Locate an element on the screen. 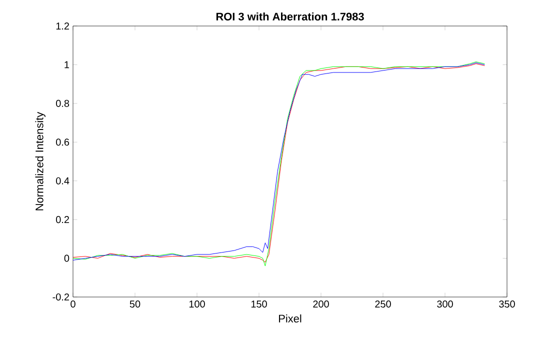 Image resolution: width=560 pixels, height=337 pixels. x-tick-label: 250 is located at coordinates (383, 304).